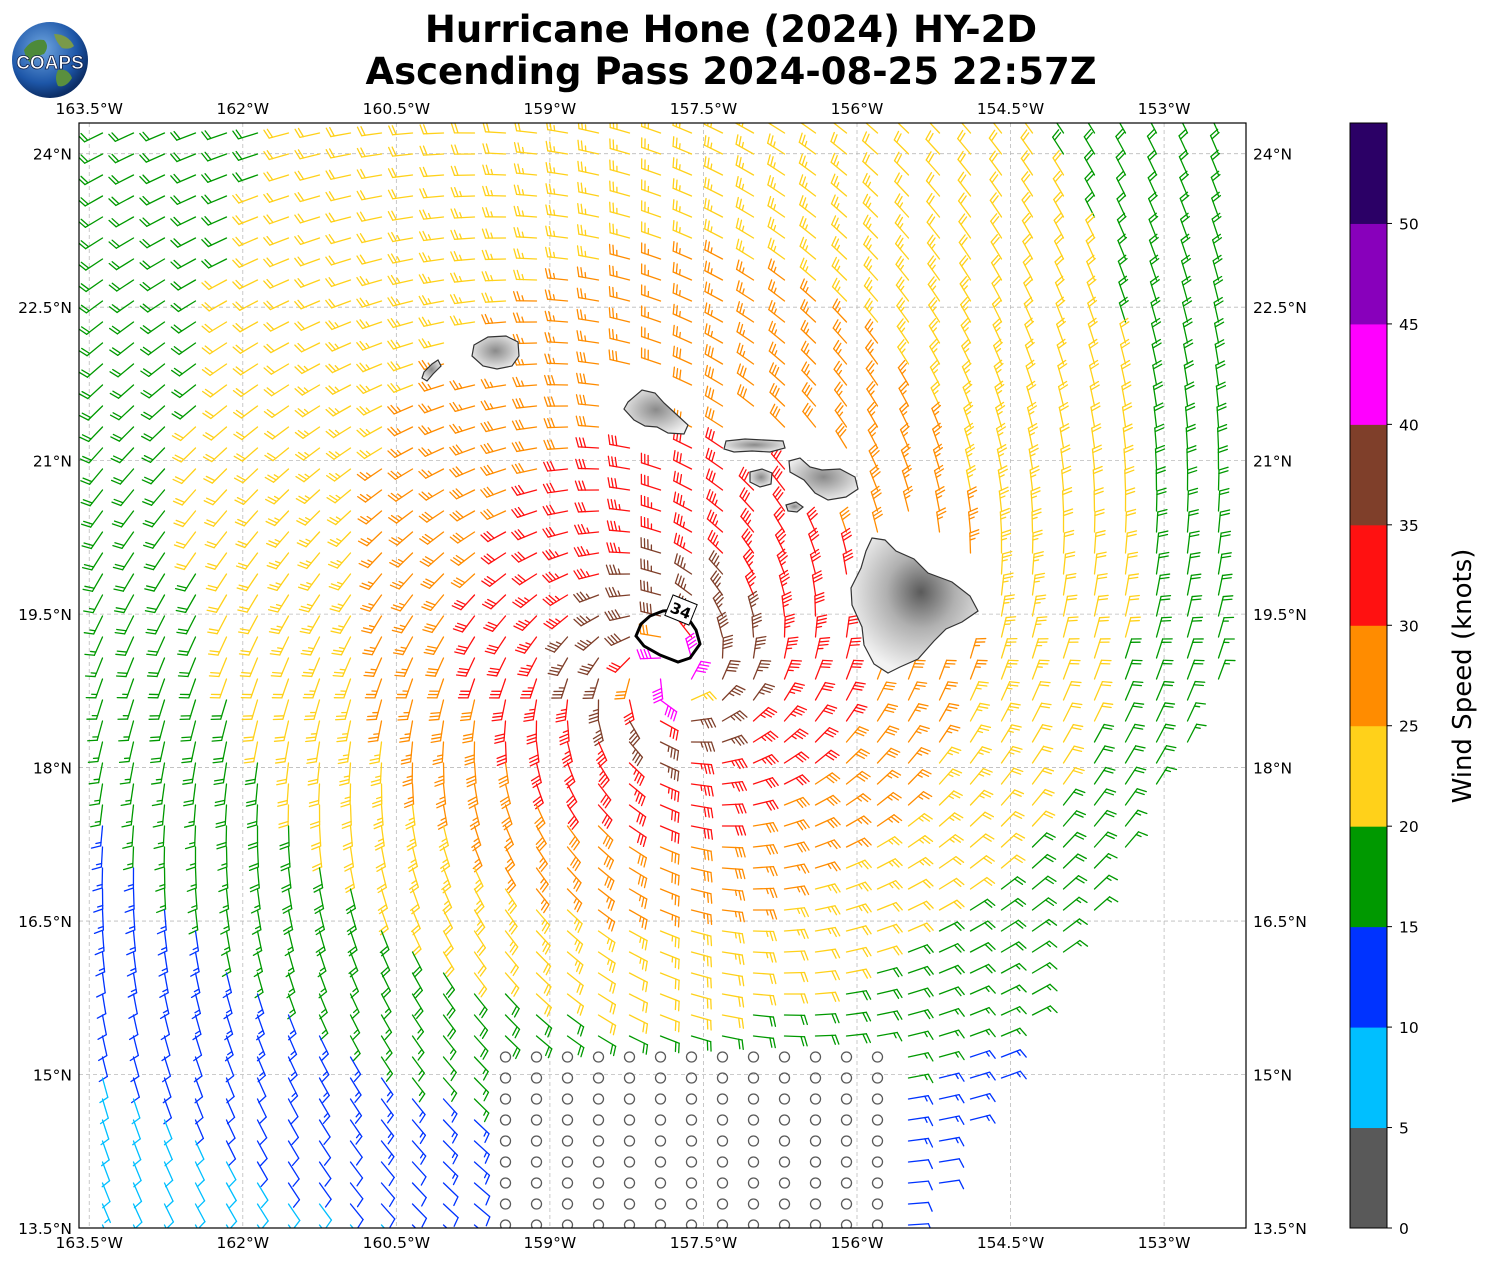  I want to click on lat-tick-label-left: 15°N, so click(52, 1076).